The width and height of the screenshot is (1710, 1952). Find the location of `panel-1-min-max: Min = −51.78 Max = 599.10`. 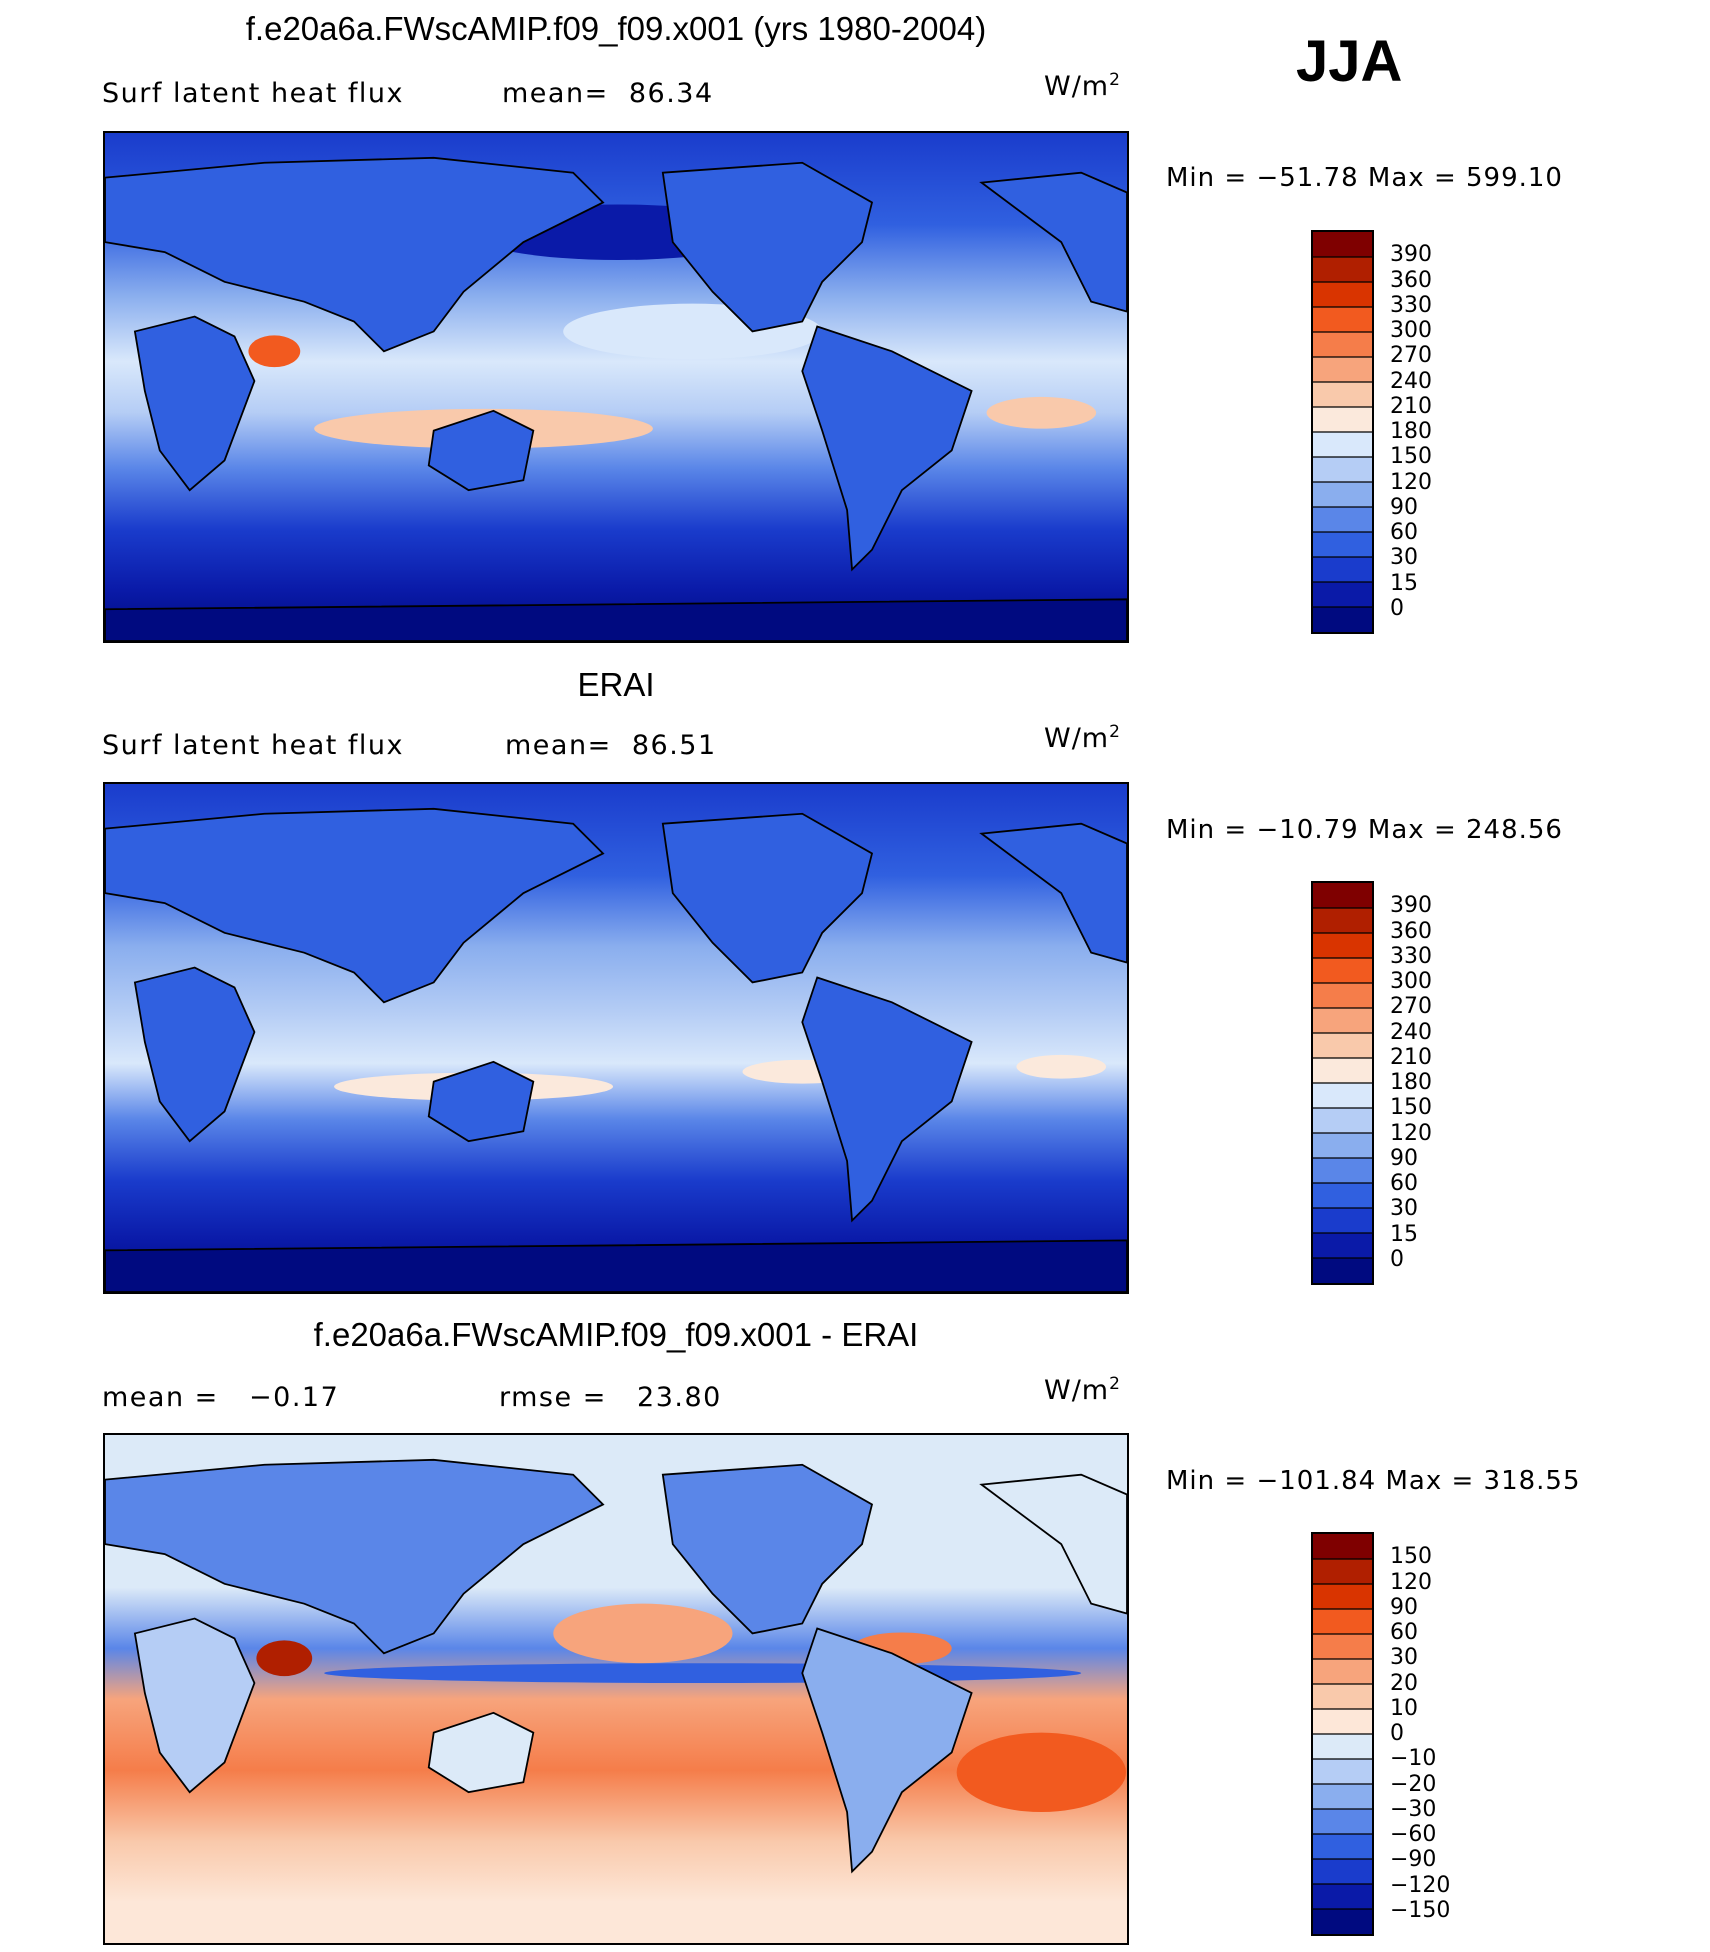

panel-1-min-max: Min = −51.78 Max = 599.10 is located at coordinates (1364, 178).